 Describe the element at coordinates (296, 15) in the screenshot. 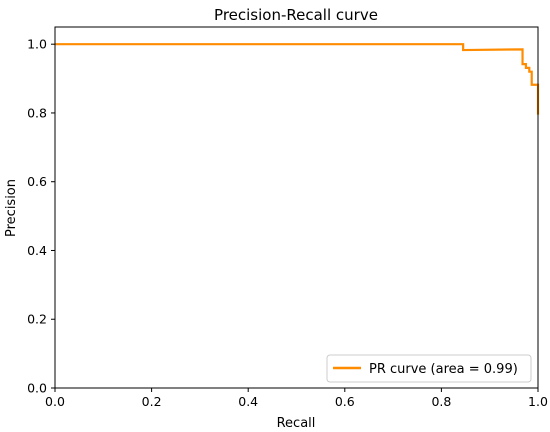

I see `chart-title: Precision-Recall curve` at that location.